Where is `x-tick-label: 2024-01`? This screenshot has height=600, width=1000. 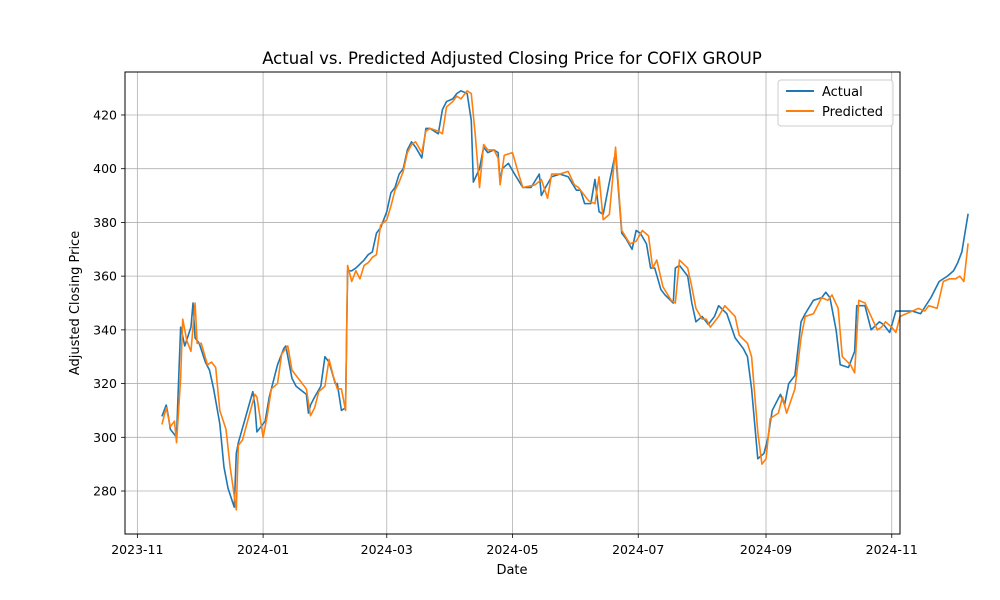
x-tick-label: 2024-01 is located at coordinates (263, 549).